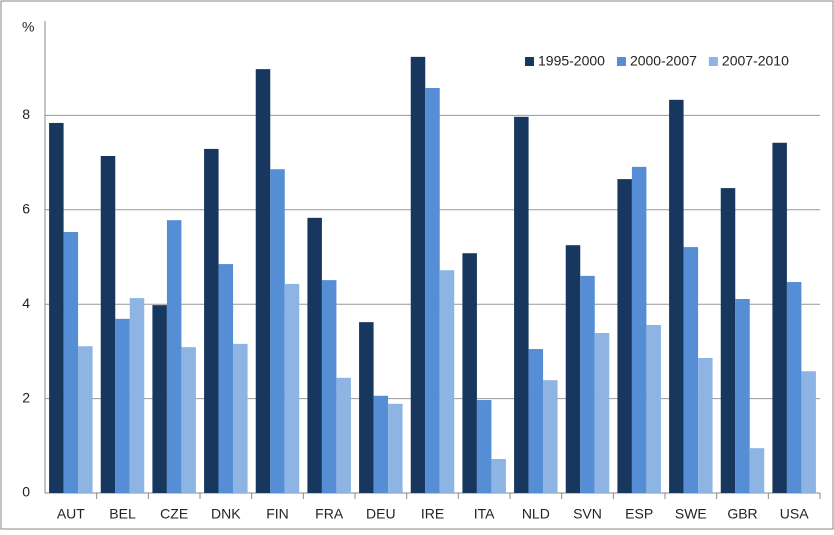 The width and height of the screenshot is (834, 535). Describe the element at coordinates (26, 114) in the screenshot. I see `y-tick-label: 8` at that location.